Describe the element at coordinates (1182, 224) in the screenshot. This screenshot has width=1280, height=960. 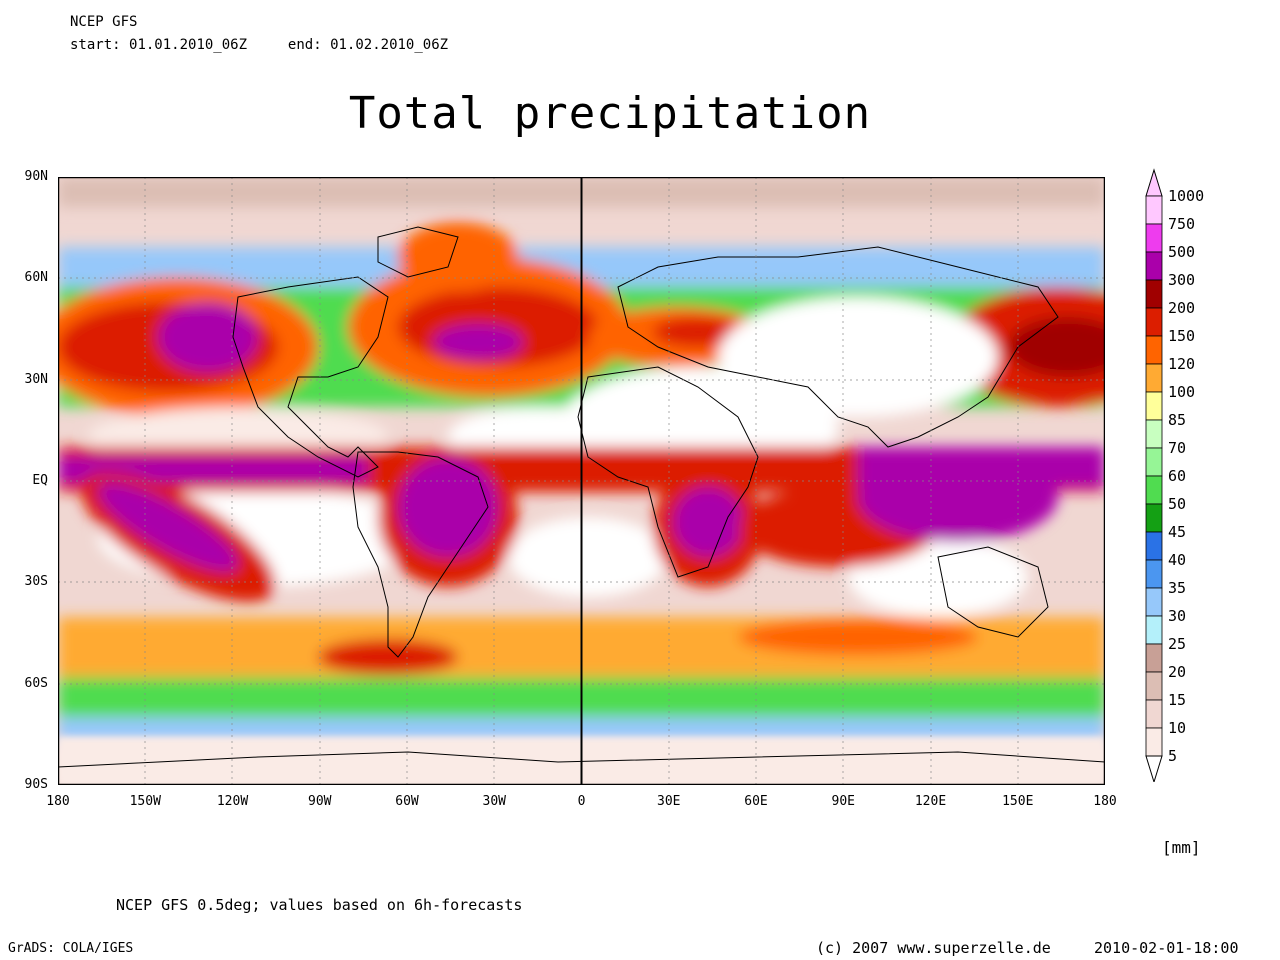
I see `colorbar-level: 750` at that location.